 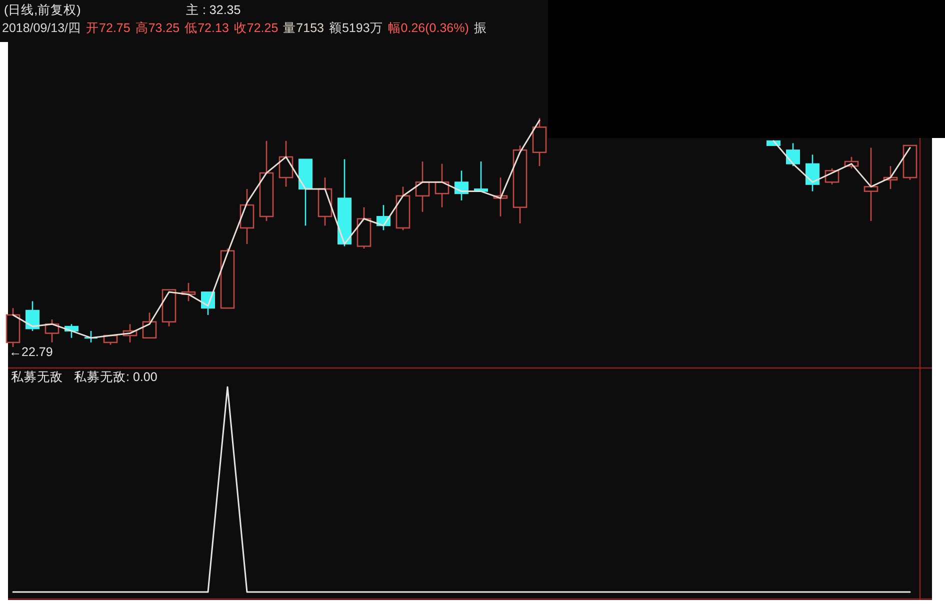 I want to click on annotation: 高73.25, so click(x=157, y=28).